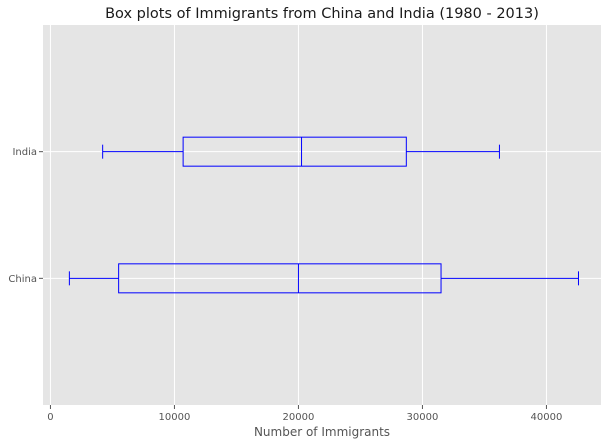  What do you see at coordinates (299, 417) in the screenshot?
I see `x-tick-label: 20000` at bounding box center [299, 417].